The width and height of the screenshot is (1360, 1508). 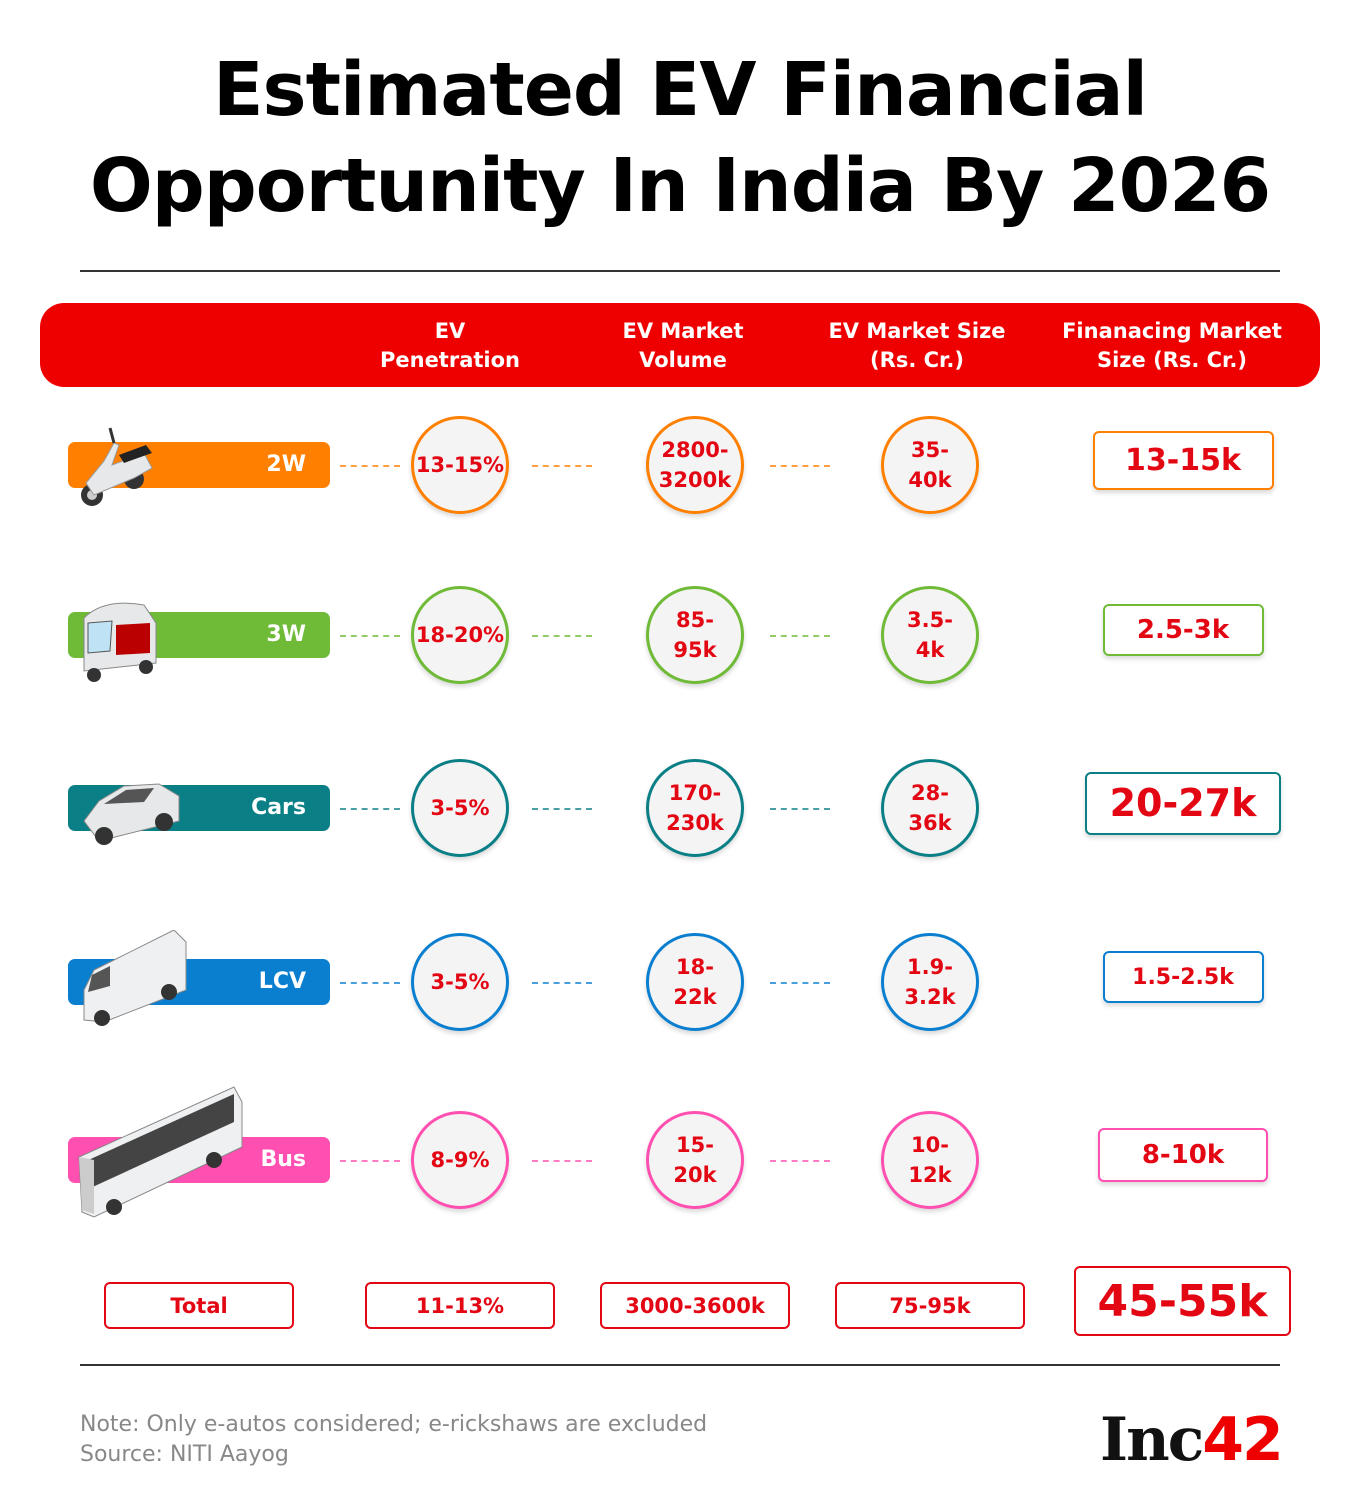 What do you see at coordinates (680, 186) in the screenshot?
I see `title-line-2: Opportunity In India By 2026` at bounding box center [680, 186].